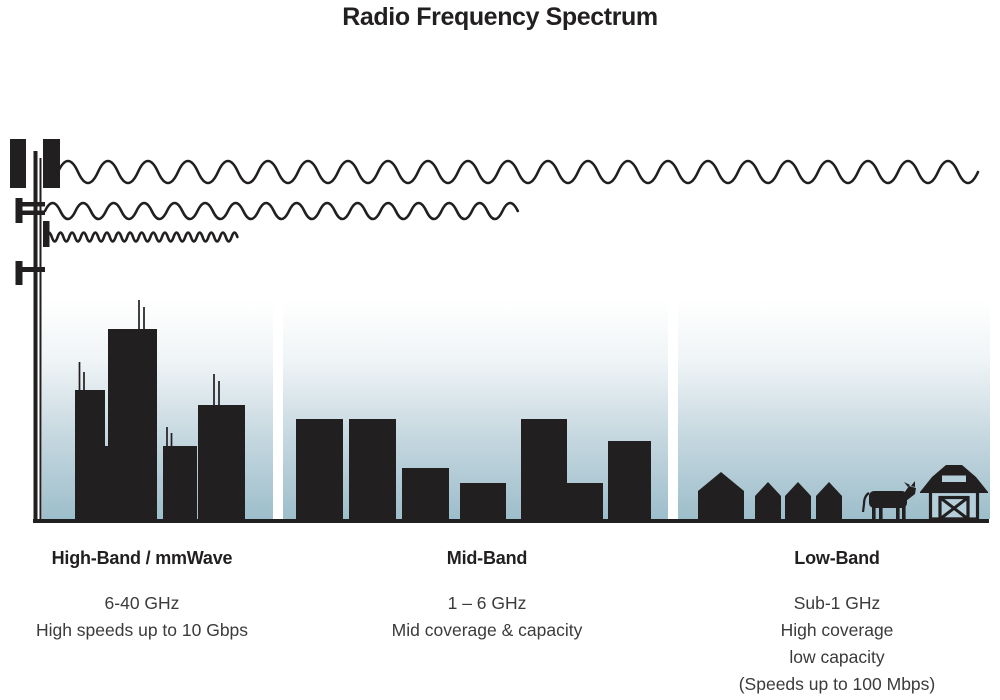 The image size is (1000, 700). I want to click on page-title: Radio Frequency Spectrum, so click(500, 17).